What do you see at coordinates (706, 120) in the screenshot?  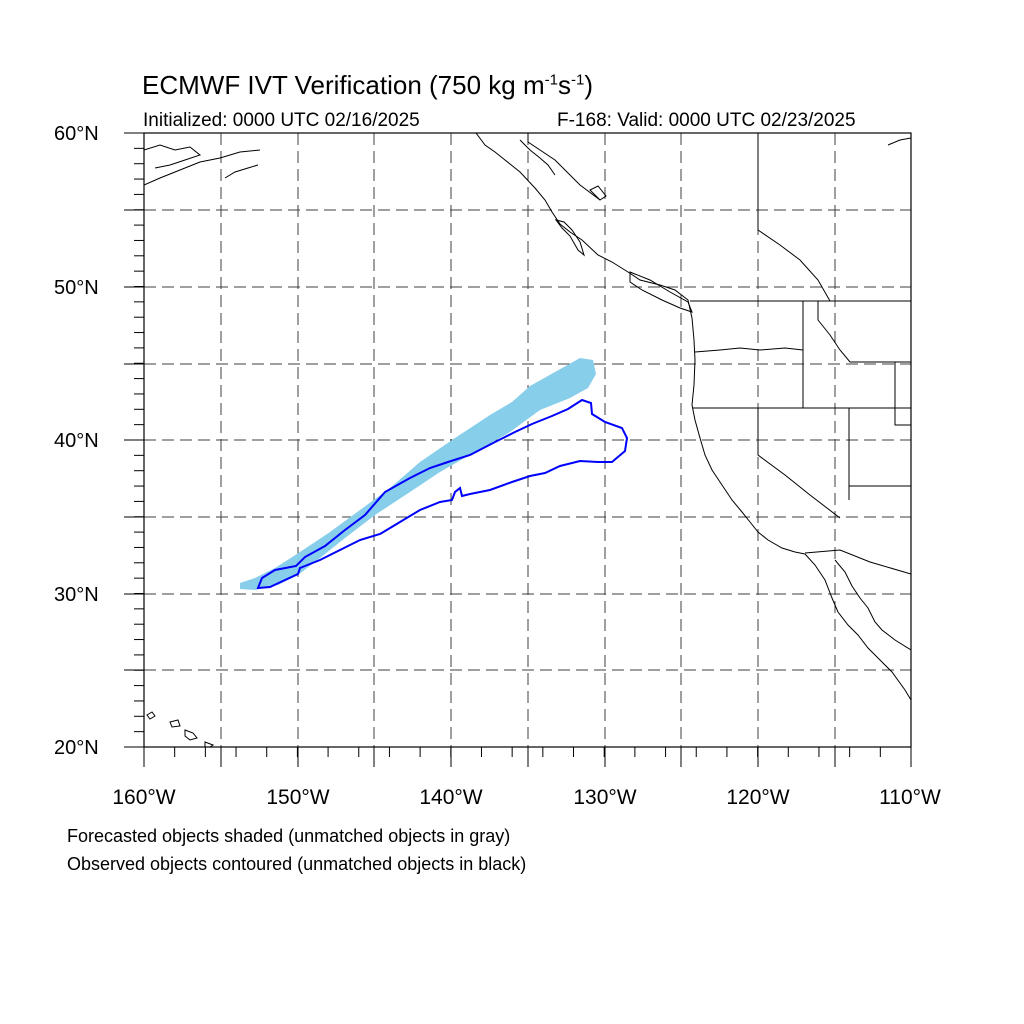 I see `valid-time-label: F-168: Valid: 0000 UTC 02/23/2025` at bounding box center [706, 120].